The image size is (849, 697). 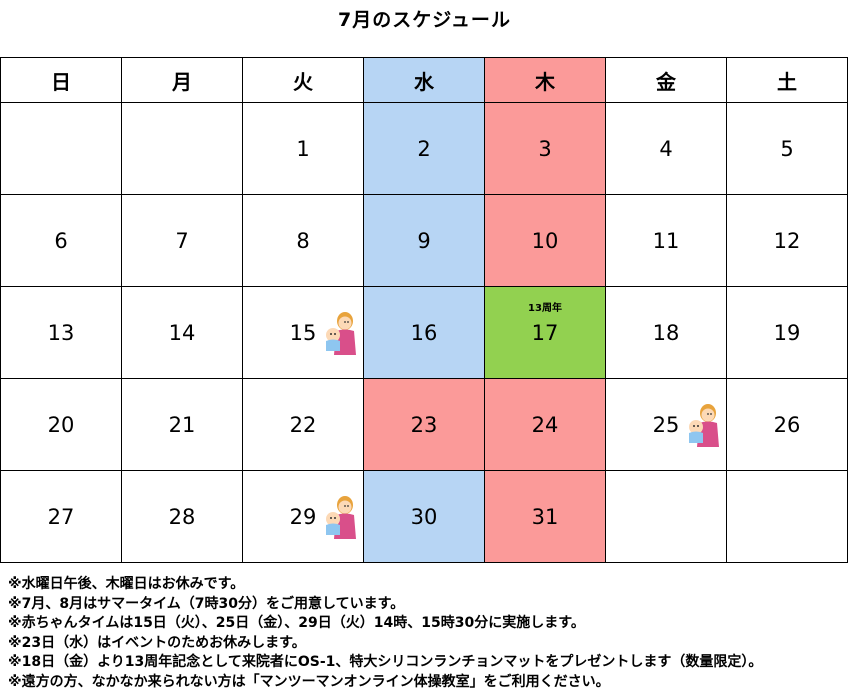 What do you see at coordinates (545, 308) in the screenshot?
I see `anniversary-label: 13周年` at bounding box center [545, 308].